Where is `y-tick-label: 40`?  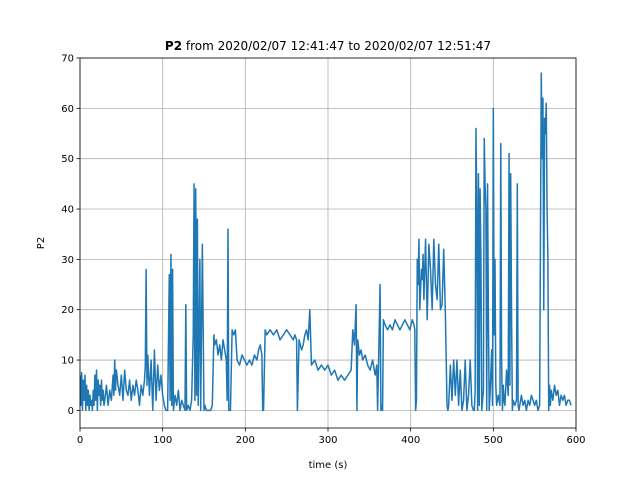 y-tick-label: 40 is located at coordinates (67, 210).